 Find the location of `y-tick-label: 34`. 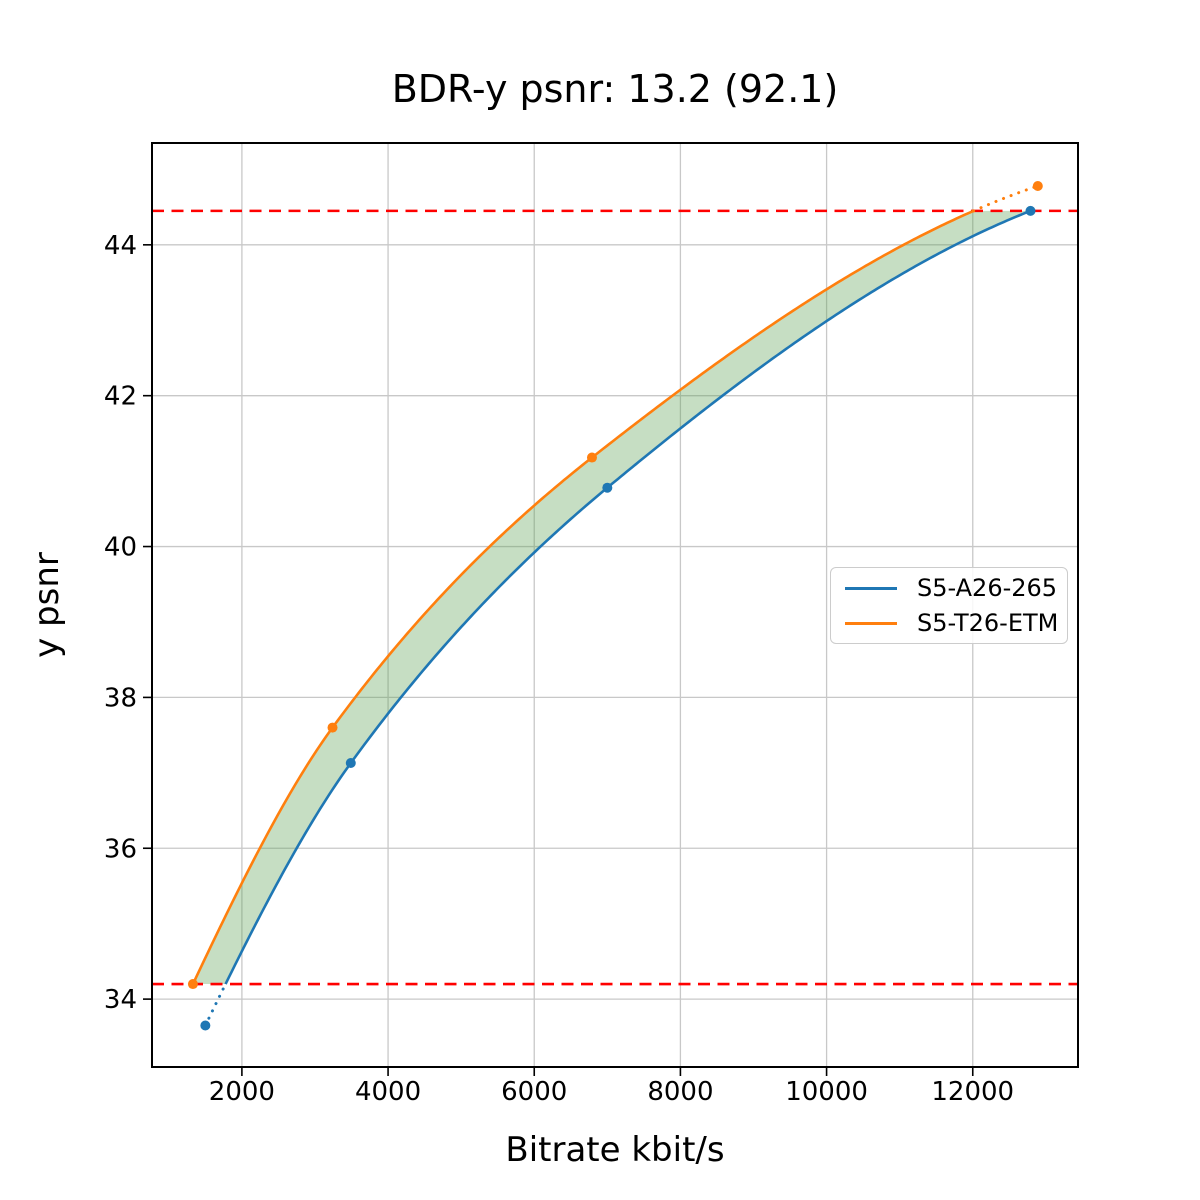

y-tick-label: 34 is located at coordinates (120, 1000).